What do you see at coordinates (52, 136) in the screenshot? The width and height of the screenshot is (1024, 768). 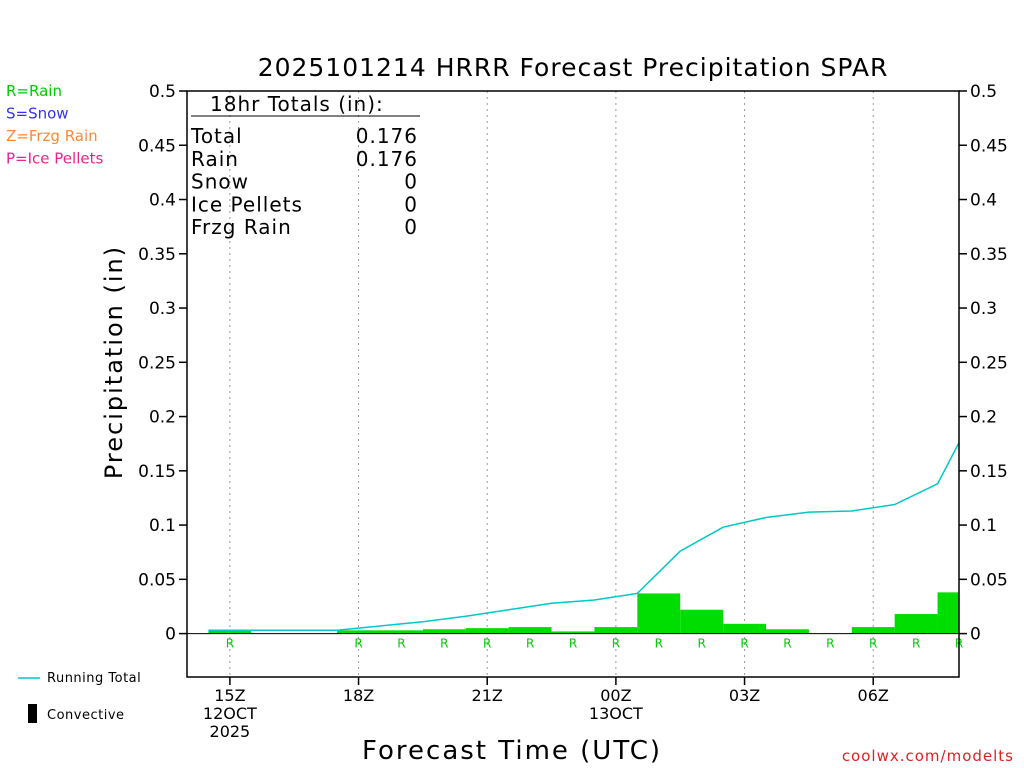 I see `precip-type-legend-item: Z=Frzg Rain` at bounding box center [52, 136].